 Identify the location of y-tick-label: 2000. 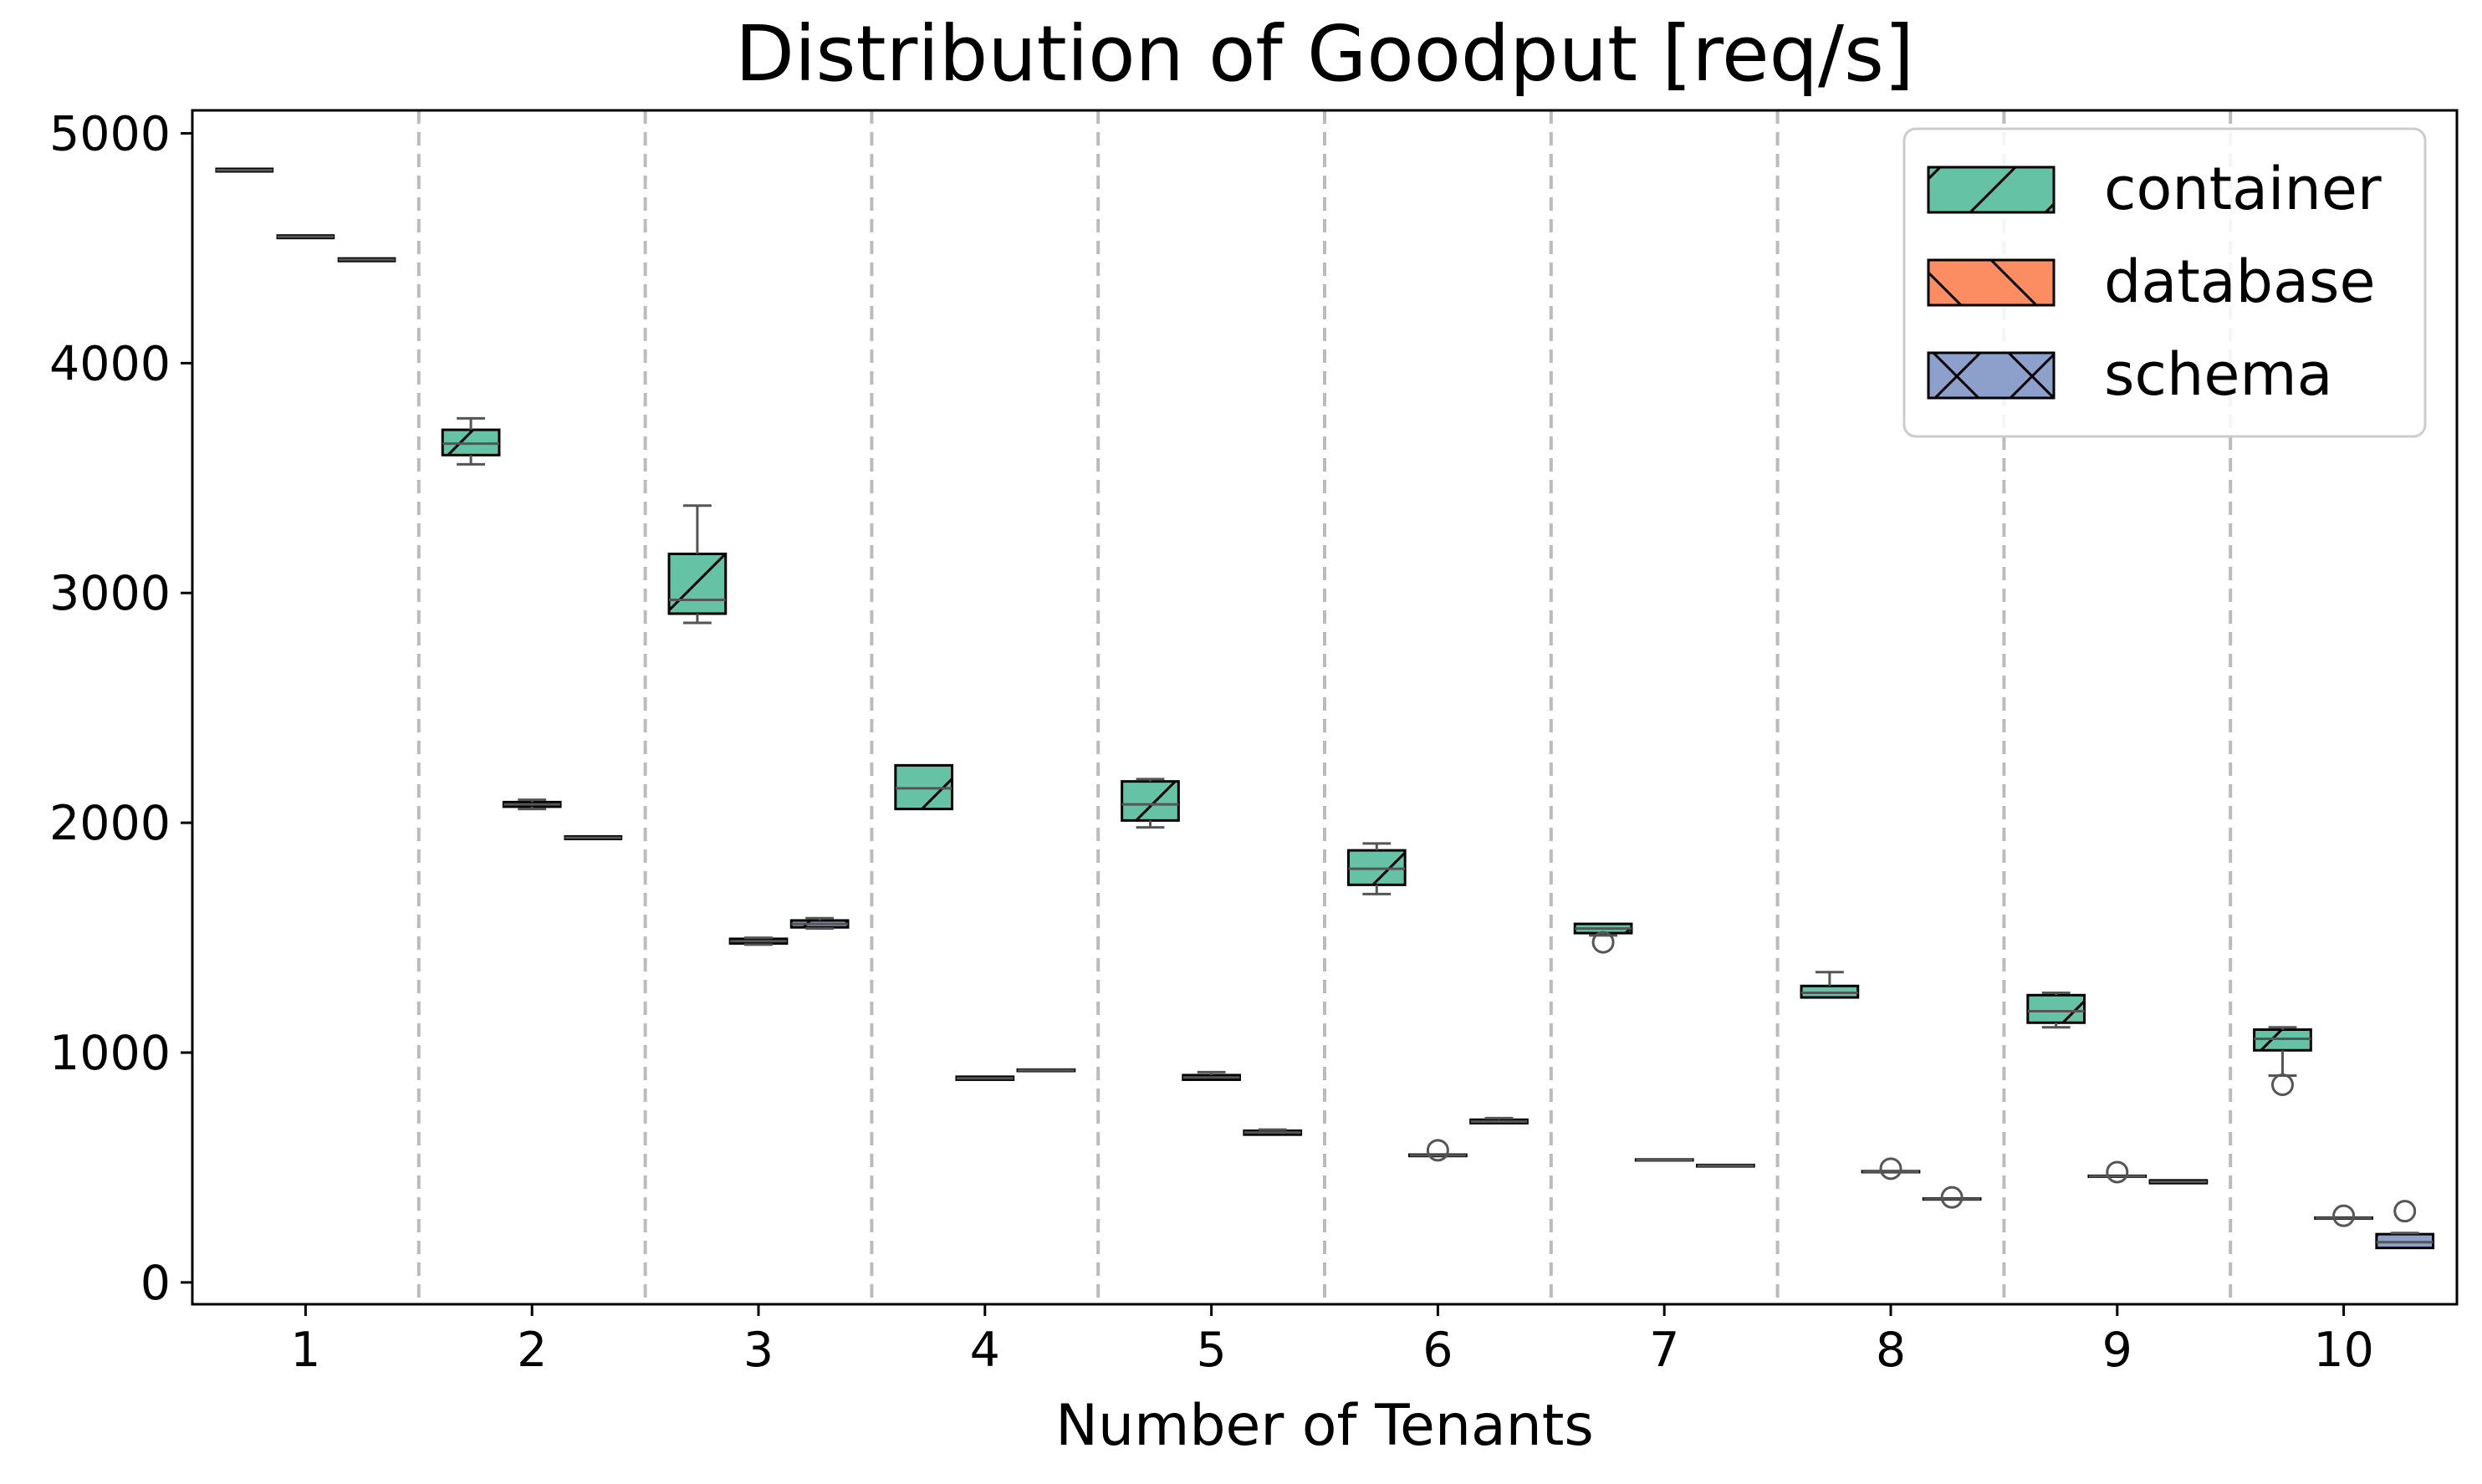
(110, 823).